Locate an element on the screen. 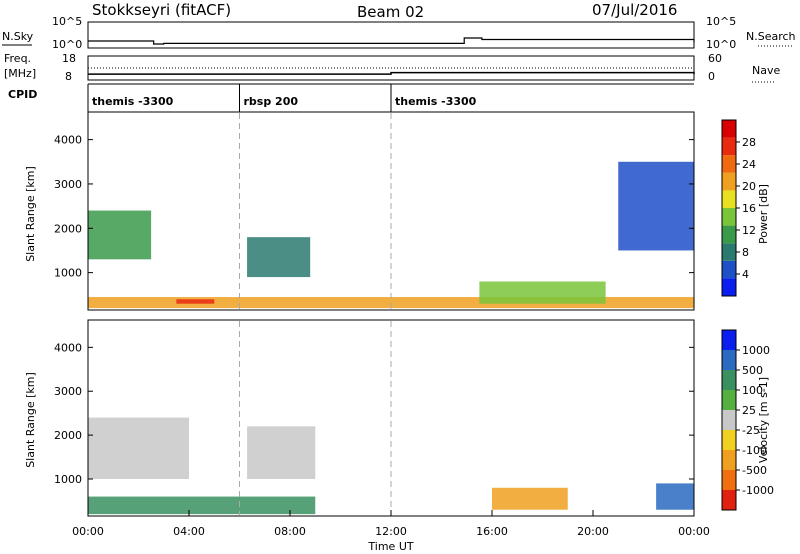 This screenshot has width=800, height=554. x-tick-label: 20:00 is located at coordinates (593, 531).